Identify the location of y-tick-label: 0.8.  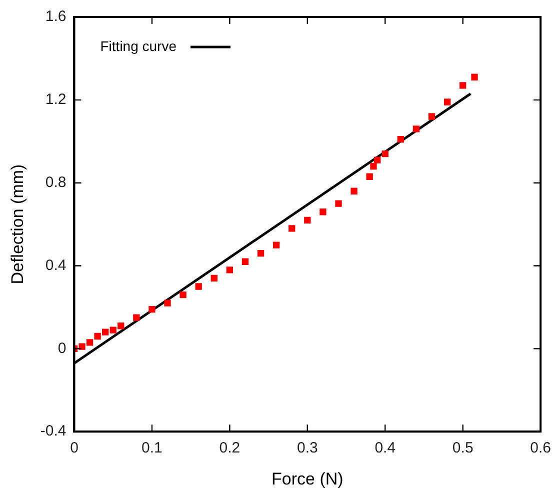
(55, 182).